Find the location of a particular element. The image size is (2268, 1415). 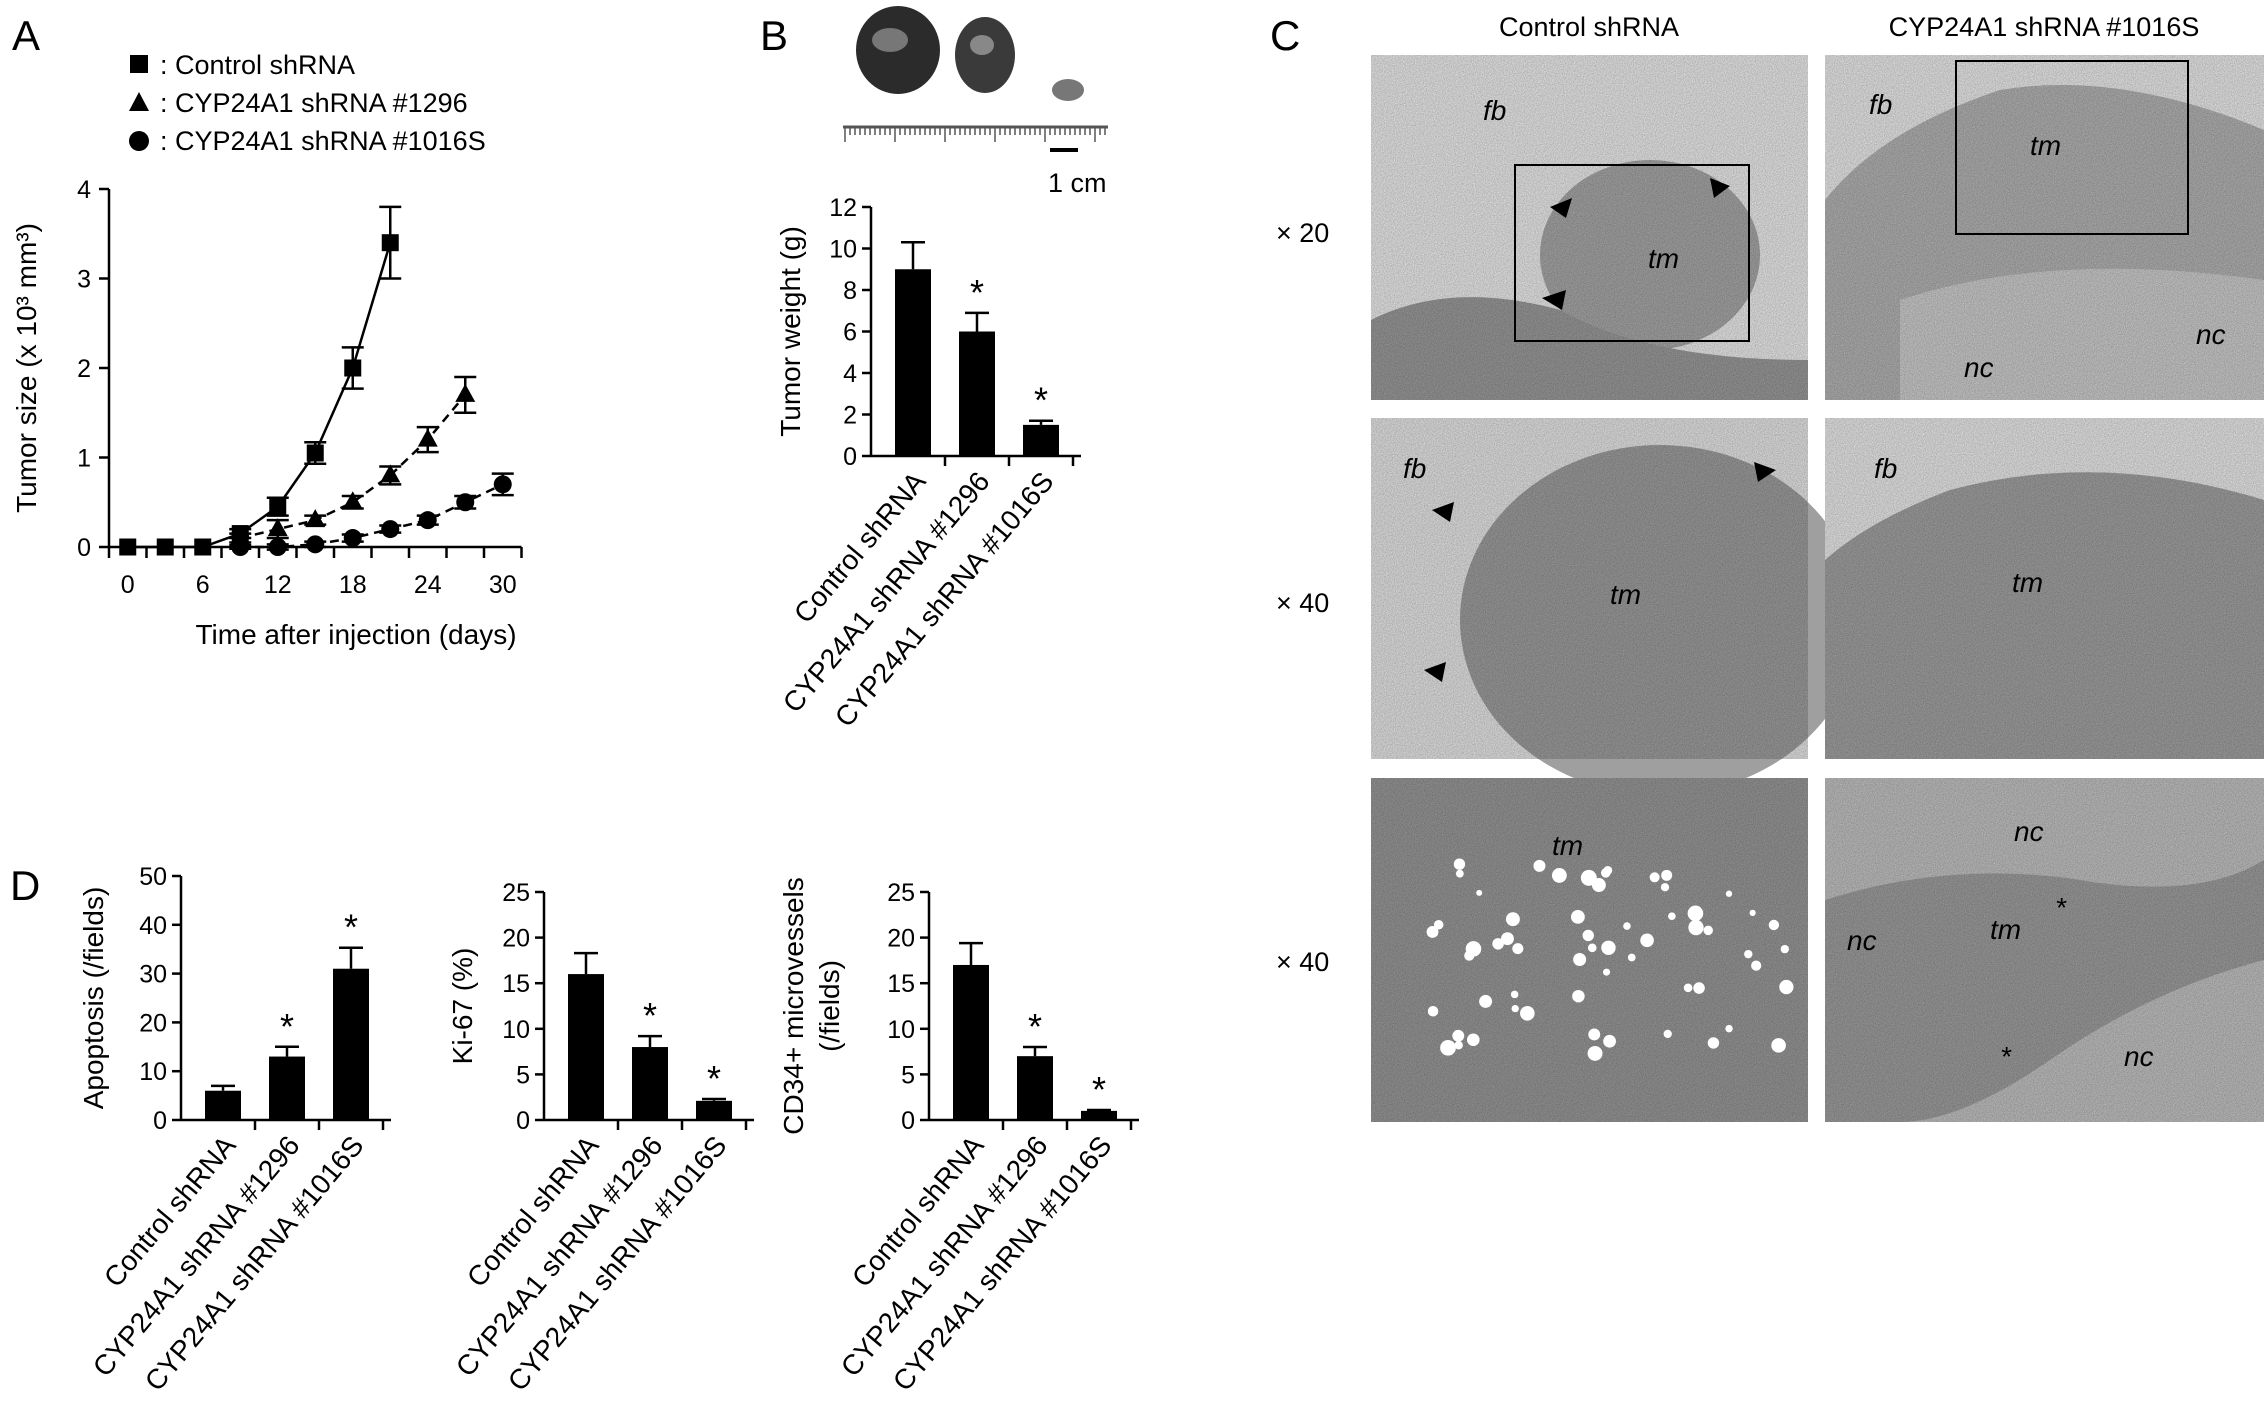

histology-image-control-x40: fb tm is located at coordinates (1615, 606).